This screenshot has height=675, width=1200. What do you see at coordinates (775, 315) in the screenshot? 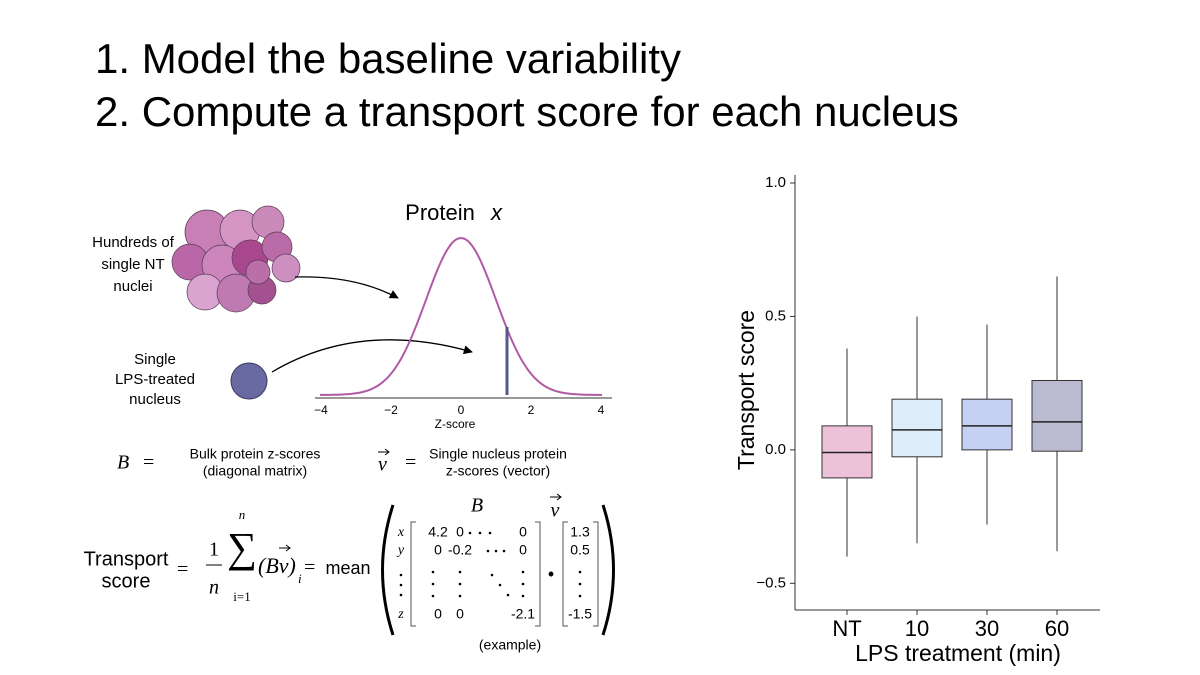
I see `y-tick-label: 0.5` at bounding box center [775, 315].